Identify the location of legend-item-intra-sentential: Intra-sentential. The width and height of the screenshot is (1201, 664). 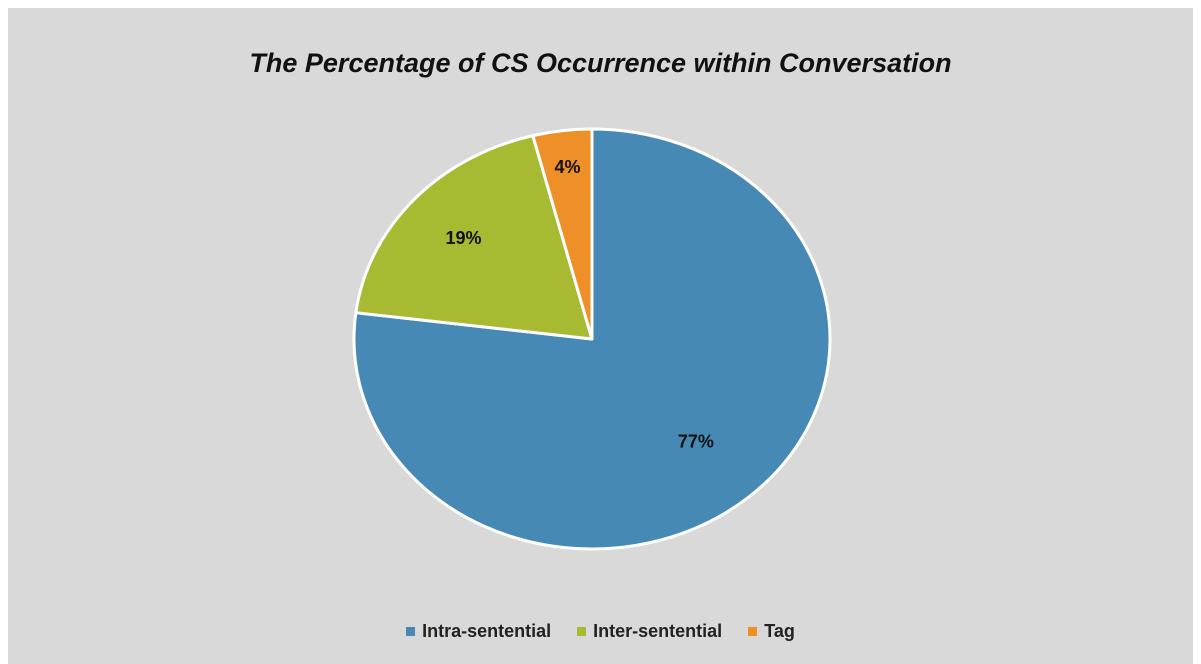
(478, 631).